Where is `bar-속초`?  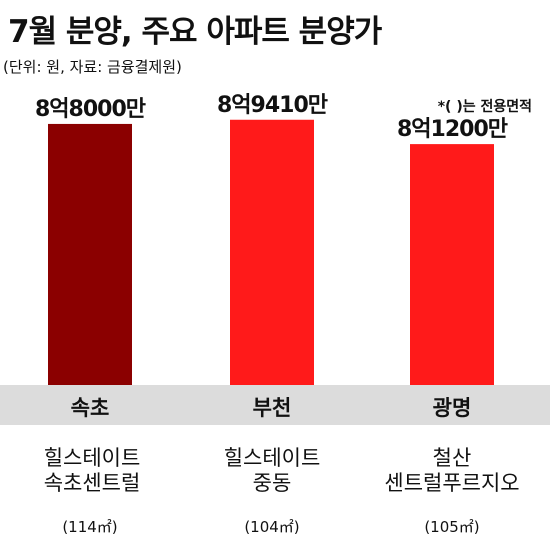 bar-속초 is located at coordinates (90, 254).